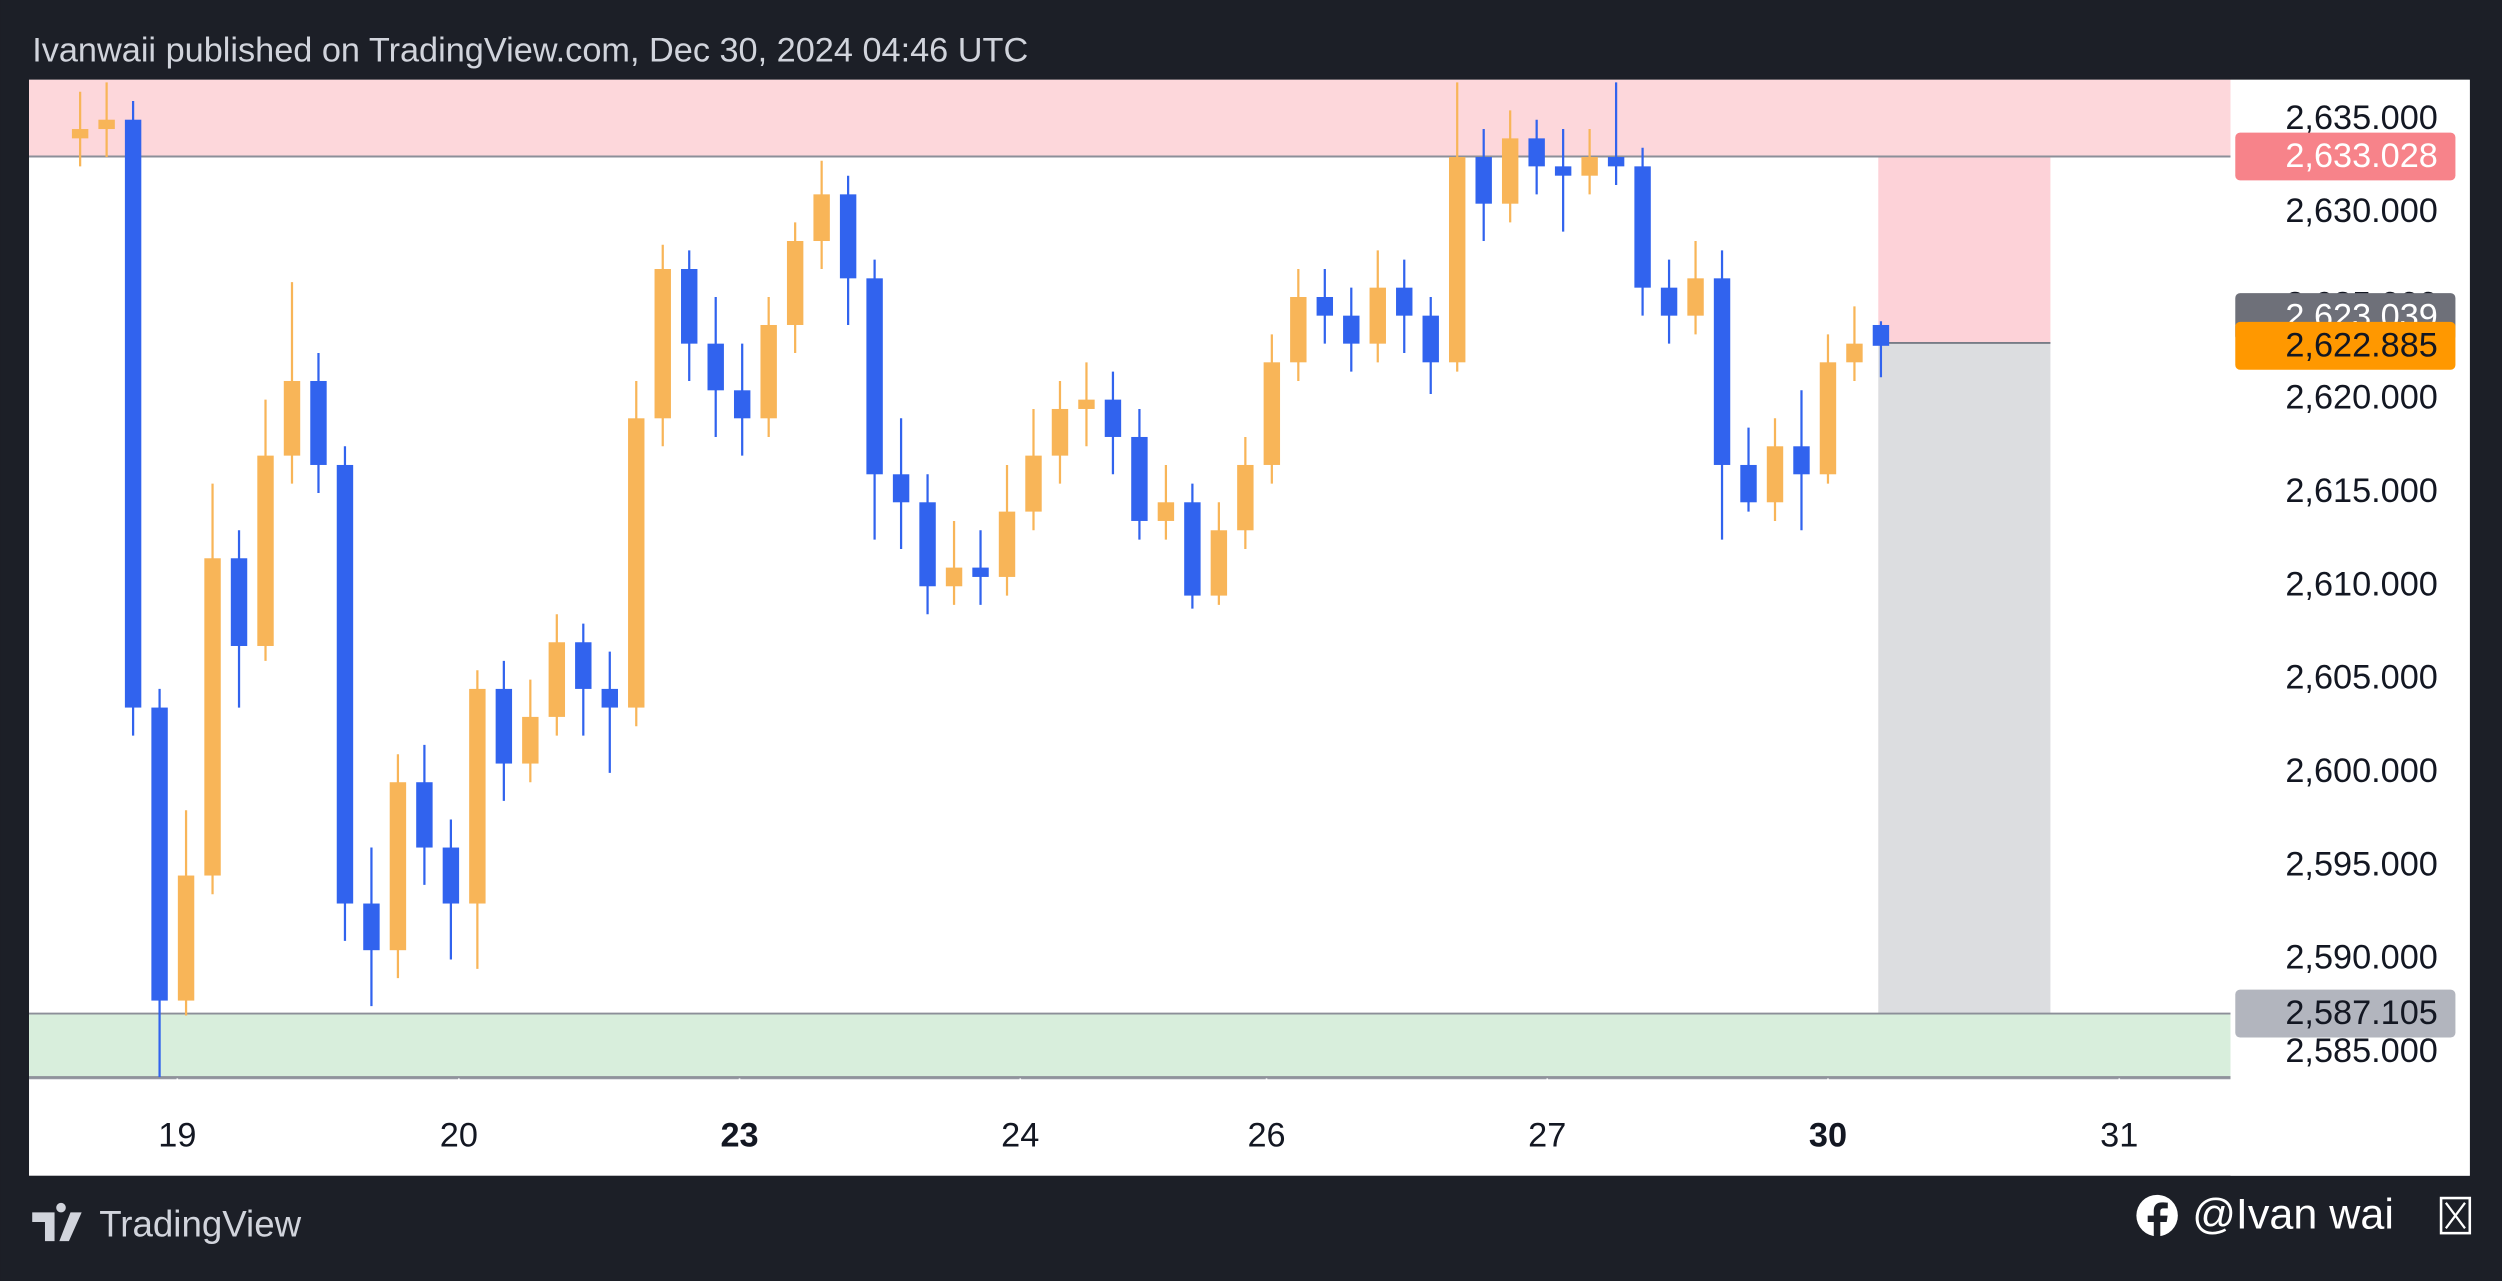 This screenshot has width=2502, height=1281. I want to click on price-label: 2,622.885, so click(2345, 345).